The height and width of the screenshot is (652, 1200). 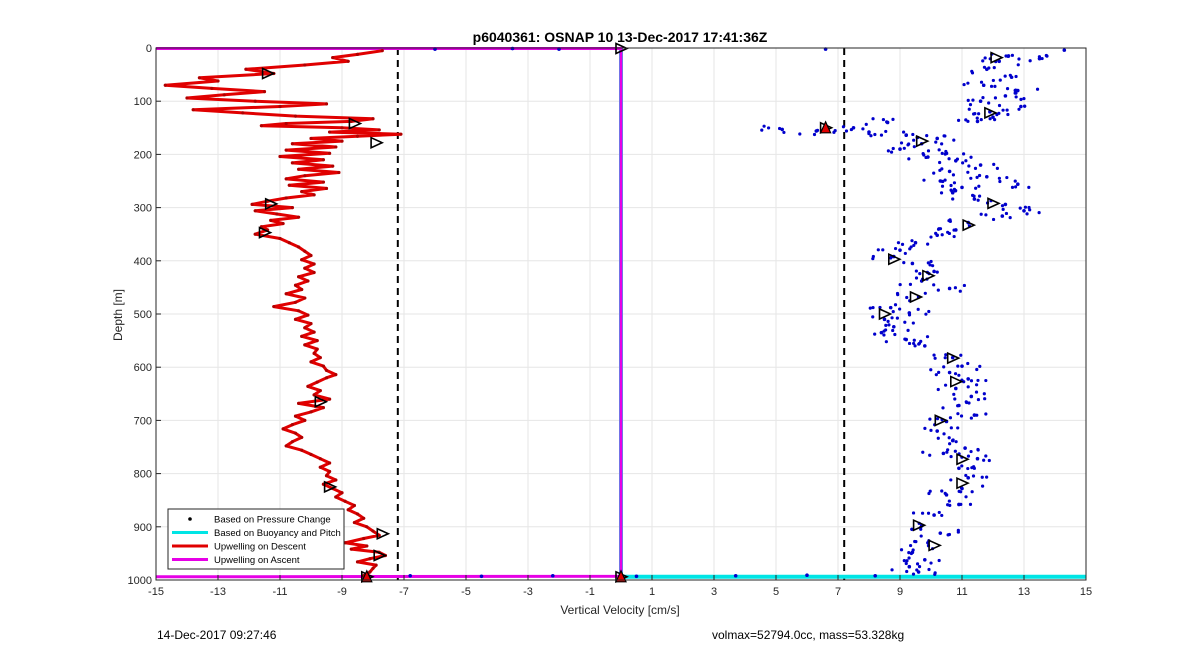 What do you see at coordinates (838, 592) in the screenshot?
I see `x-tick-label: 7` at bounding box center [838, 592].